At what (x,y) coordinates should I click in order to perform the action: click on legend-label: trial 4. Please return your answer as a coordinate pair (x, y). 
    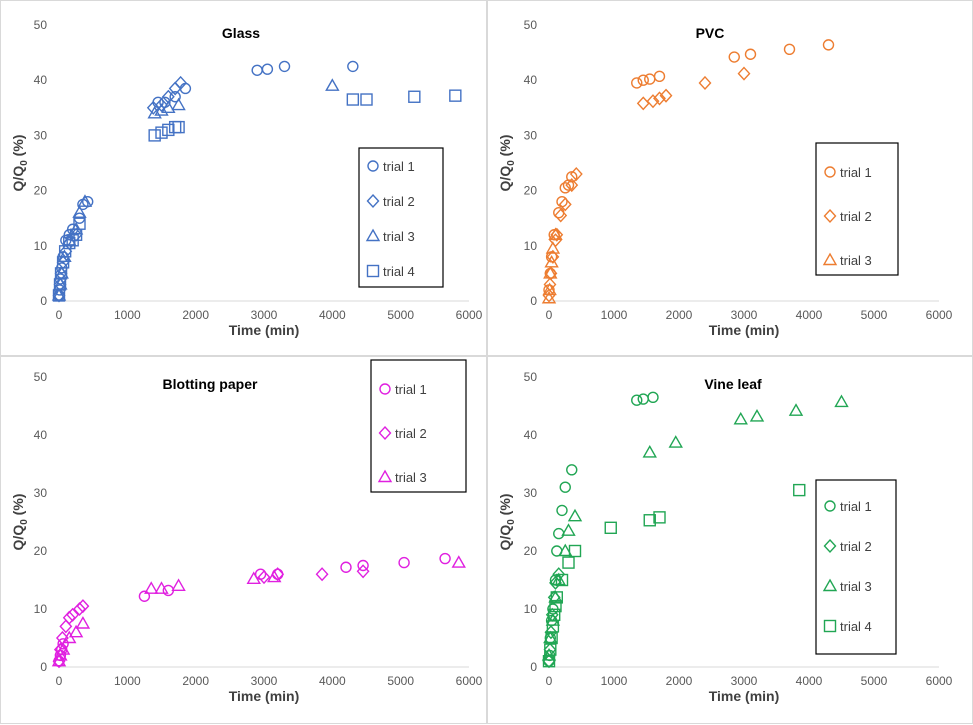
    Looking at the image, I should click on (856, 626).